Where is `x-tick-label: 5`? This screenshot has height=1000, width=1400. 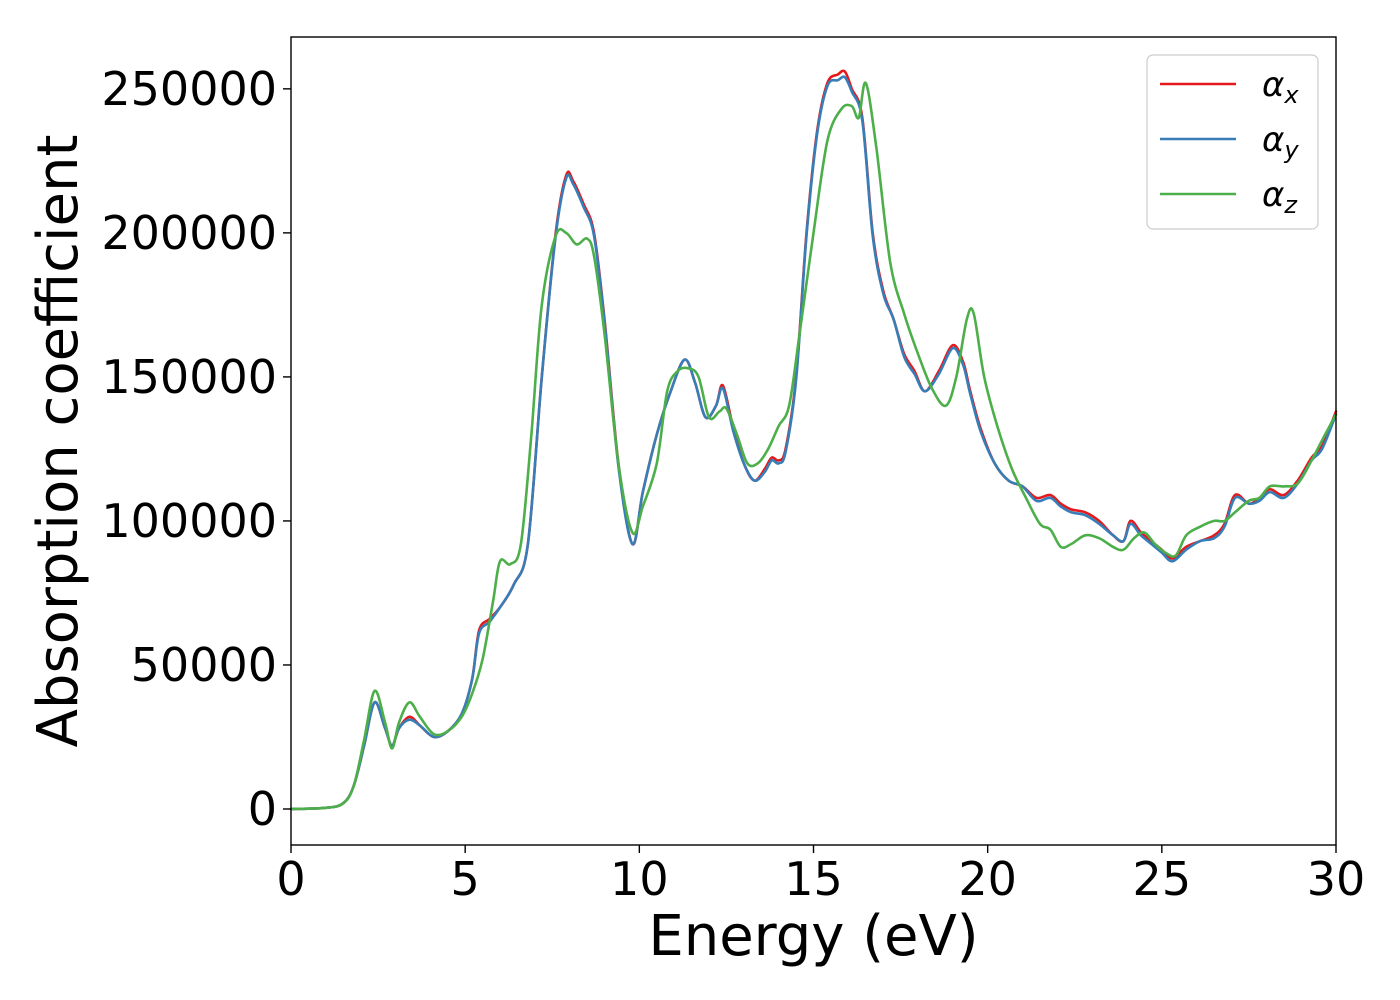
x-tick-label: 5 is located at coordinates (465, 879).